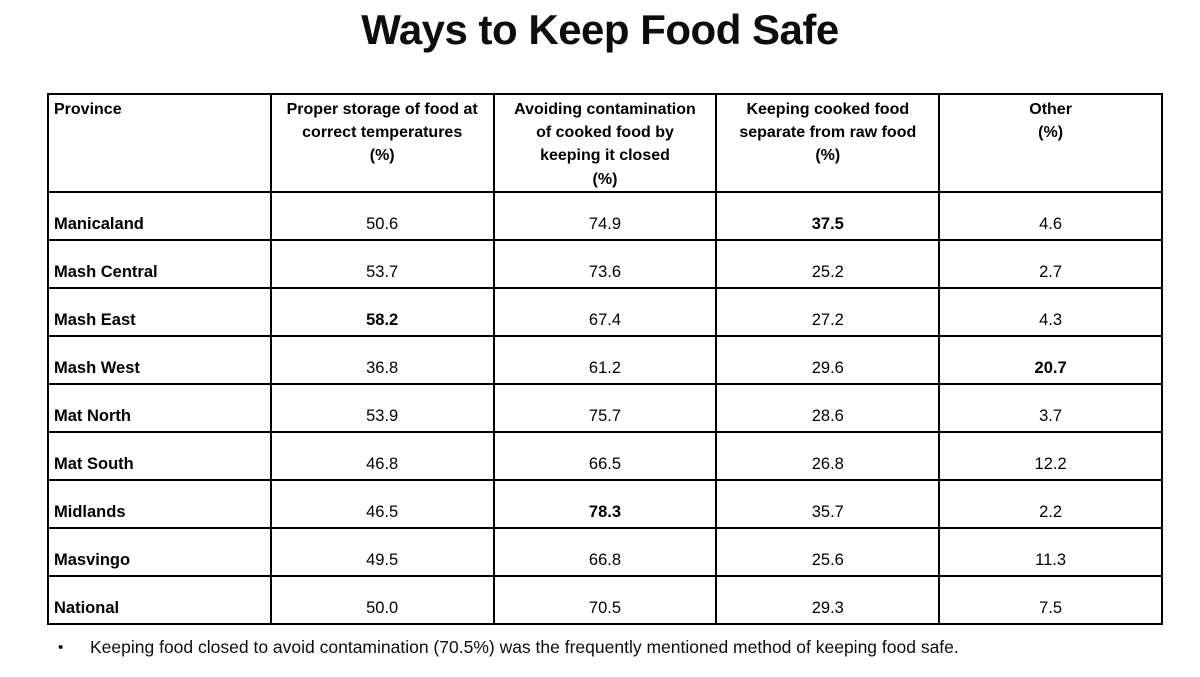  I want to click on province-cell: National, so click(159, 600).